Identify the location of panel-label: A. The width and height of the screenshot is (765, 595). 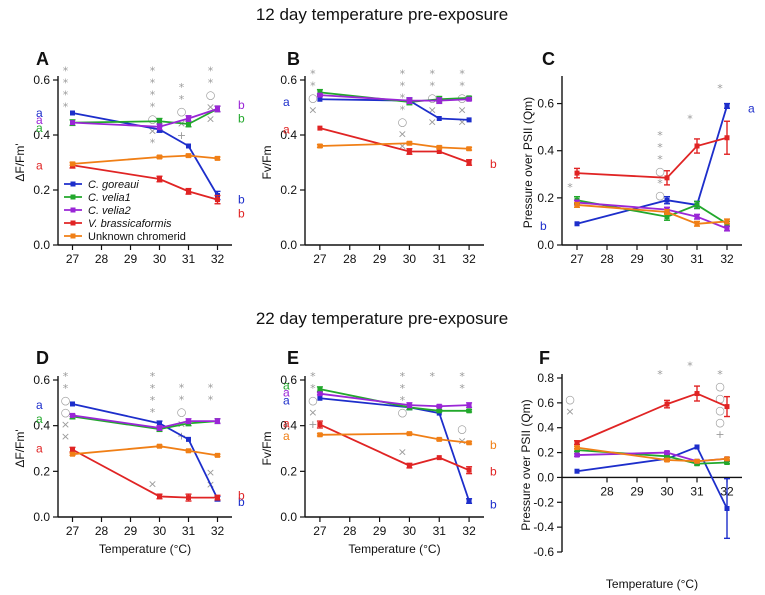
(42, 59).